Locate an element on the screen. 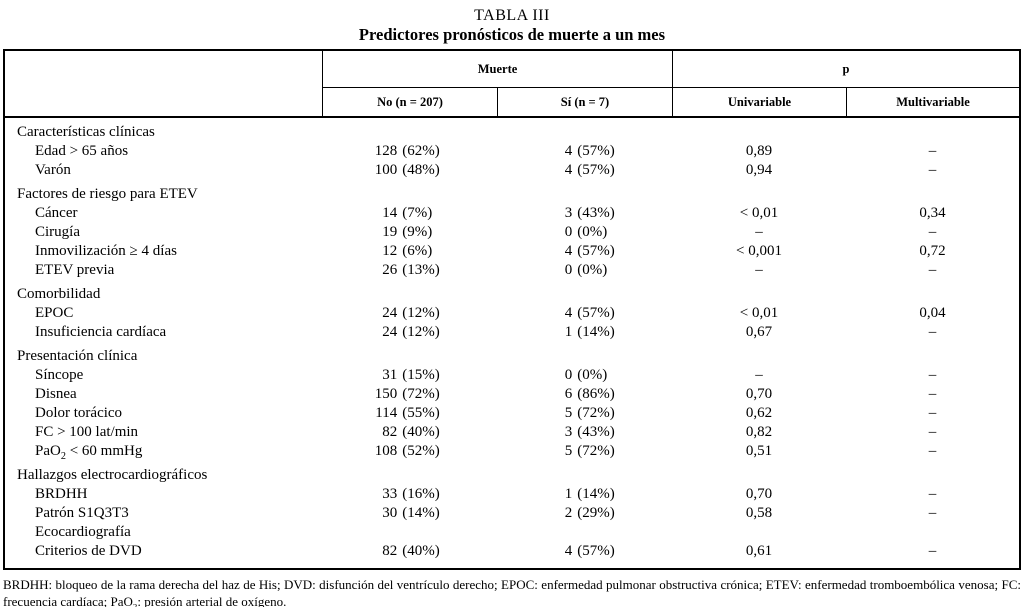  cell-muerte-no: 26 (13%) is located at coordinates (411, 270).